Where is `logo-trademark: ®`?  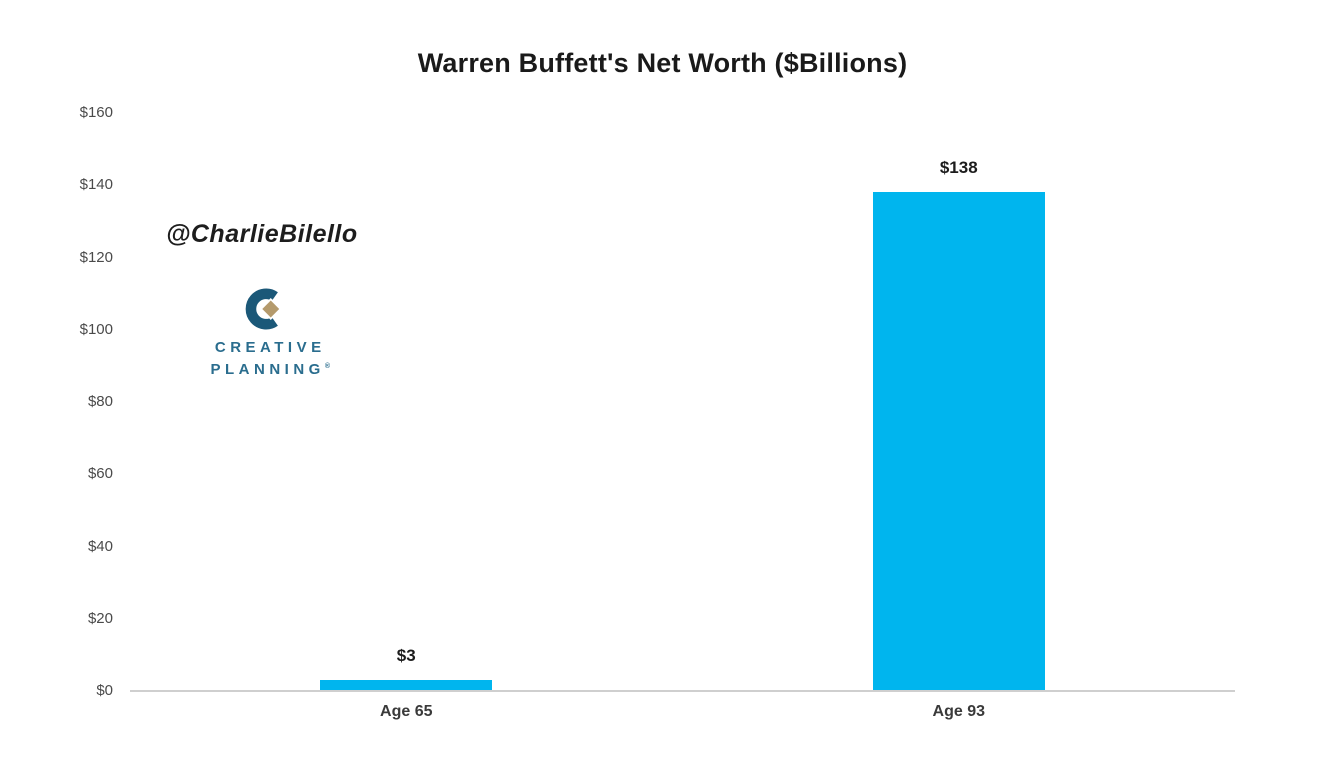
logo-trademark: ® is located at coordinates (327, 366).